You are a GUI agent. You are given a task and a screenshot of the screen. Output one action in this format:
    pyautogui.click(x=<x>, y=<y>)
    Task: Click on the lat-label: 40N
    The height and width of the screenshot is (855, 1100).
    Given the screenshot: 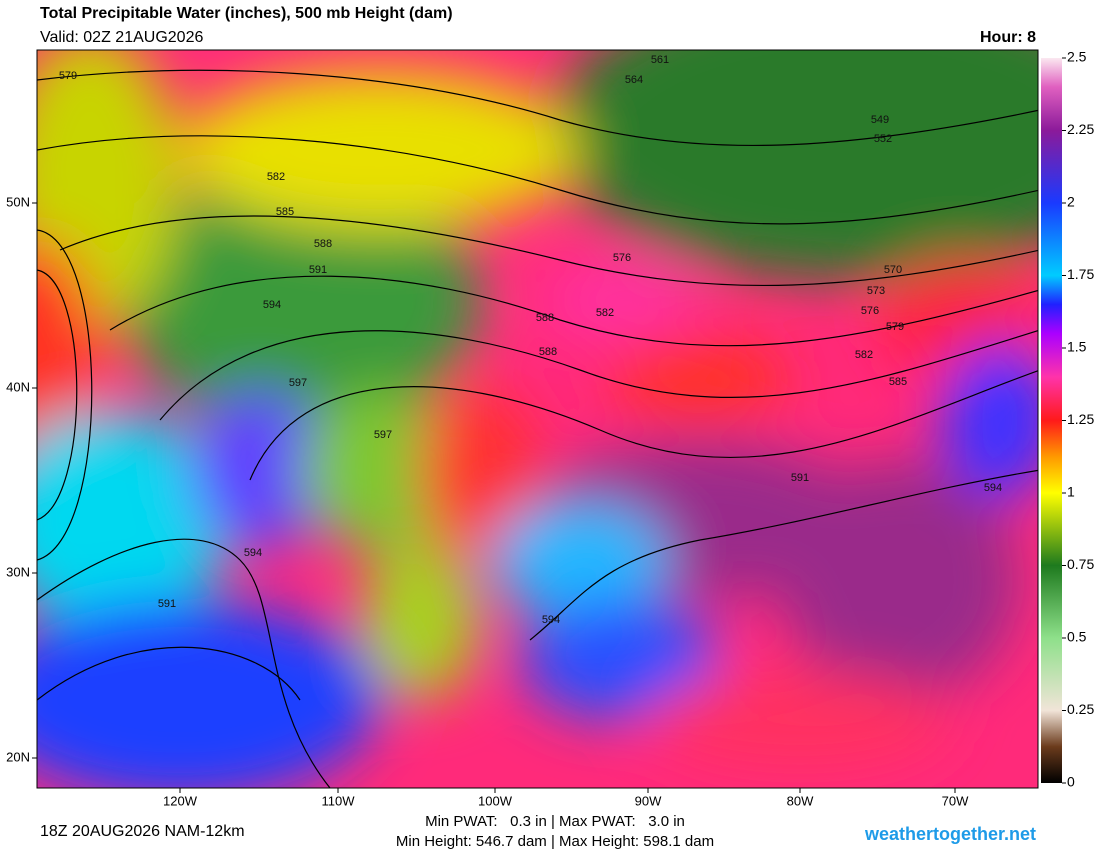 What is the action you would take?
    pyautogui.click(x=18, y=386)
    